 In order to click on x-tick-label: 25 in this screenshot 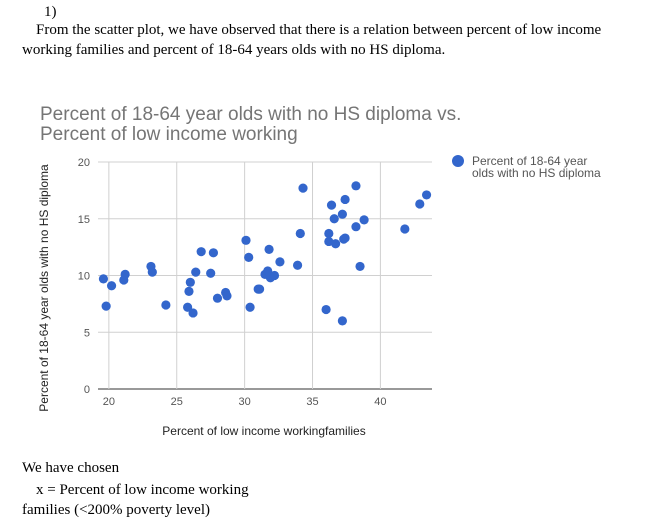, I will do `click(177, 402)`.